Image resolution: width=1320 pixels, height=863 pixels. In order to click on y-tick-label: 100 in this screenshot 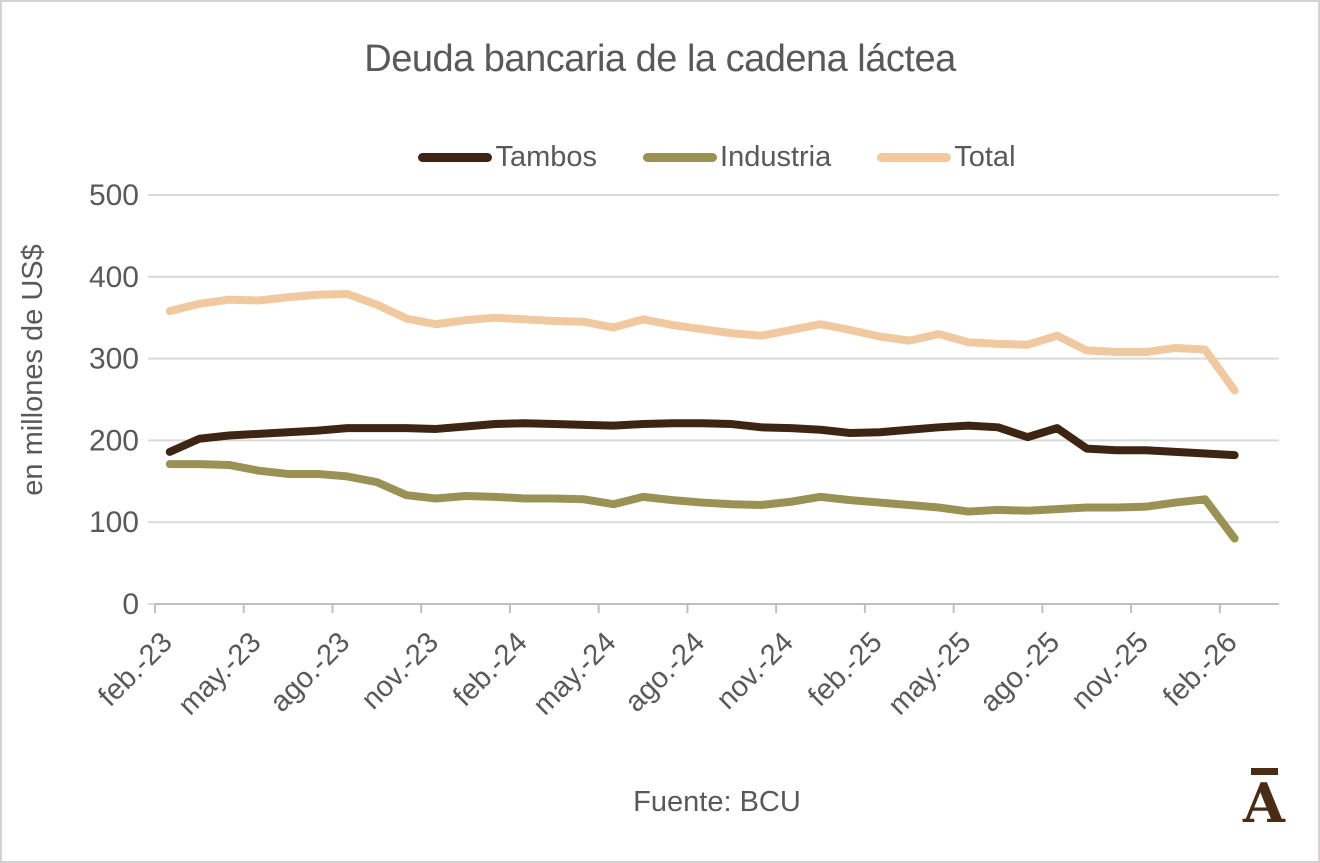, I will do `click(114, 522)`.